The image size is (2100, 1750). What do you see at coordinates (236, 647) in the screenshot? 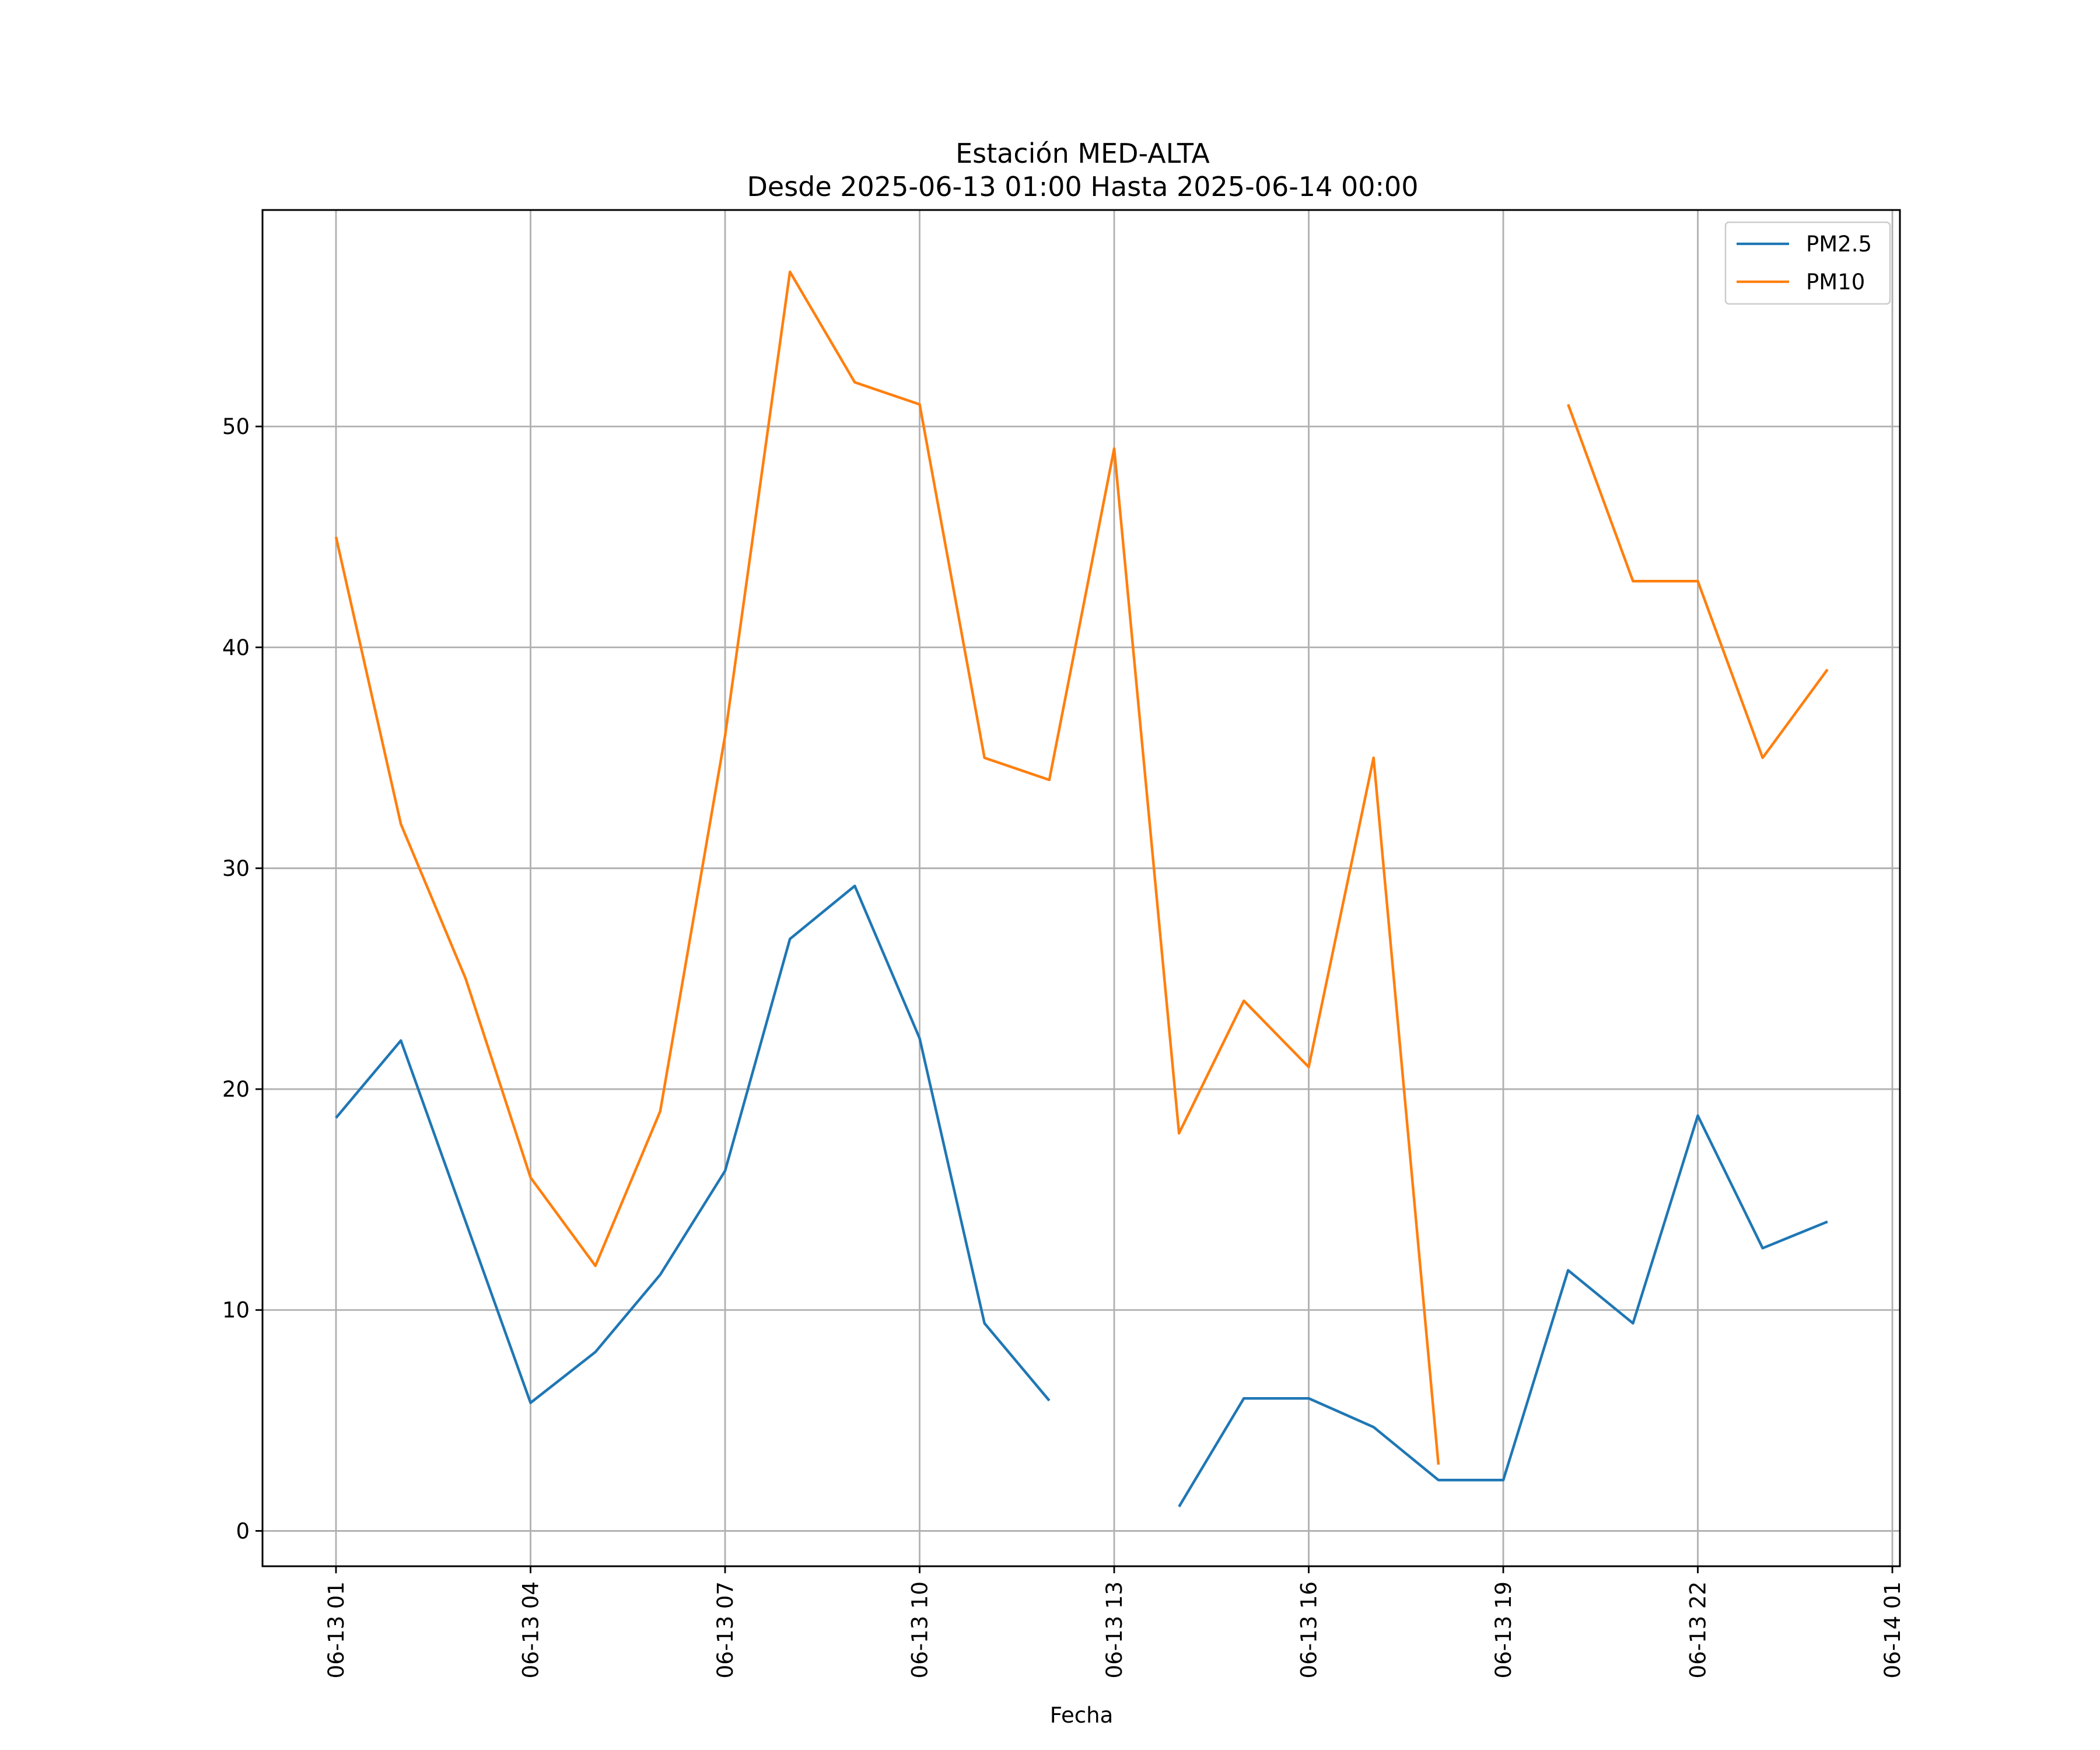
I see `y-tick-label: 40` at bounding box center [236, 647].